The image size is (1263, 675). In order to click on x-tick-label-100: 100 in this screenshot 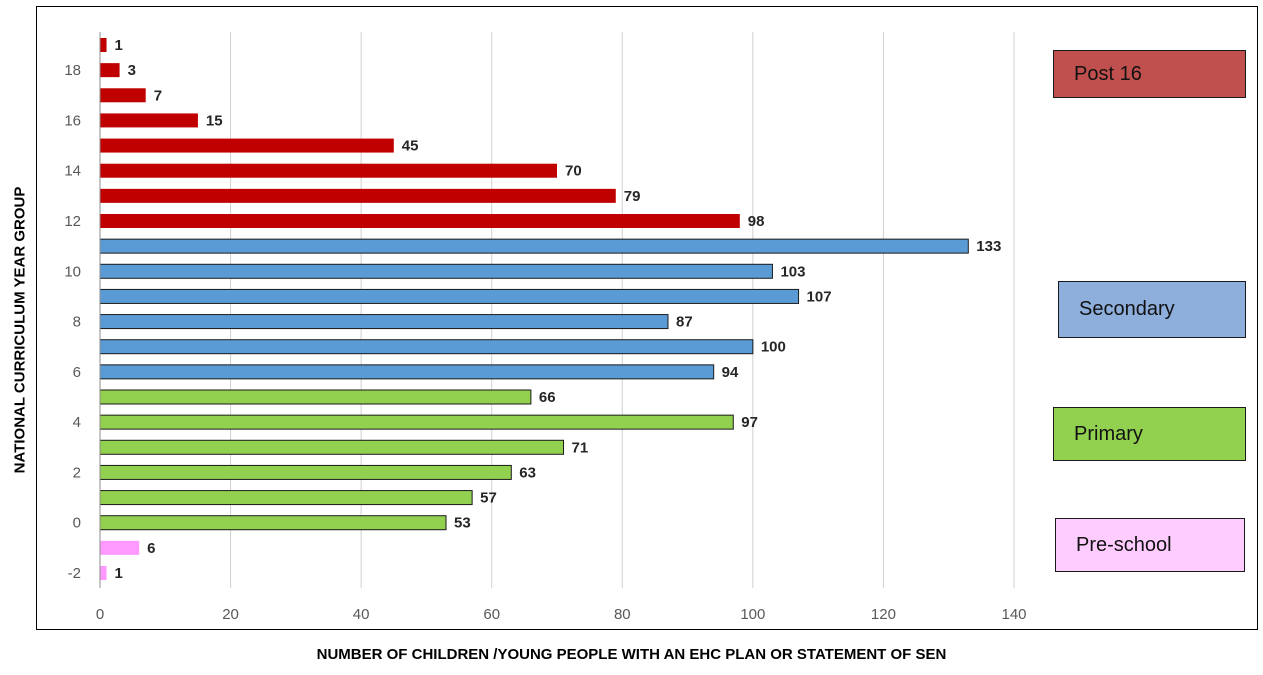, I will do `click(752, 614)`.